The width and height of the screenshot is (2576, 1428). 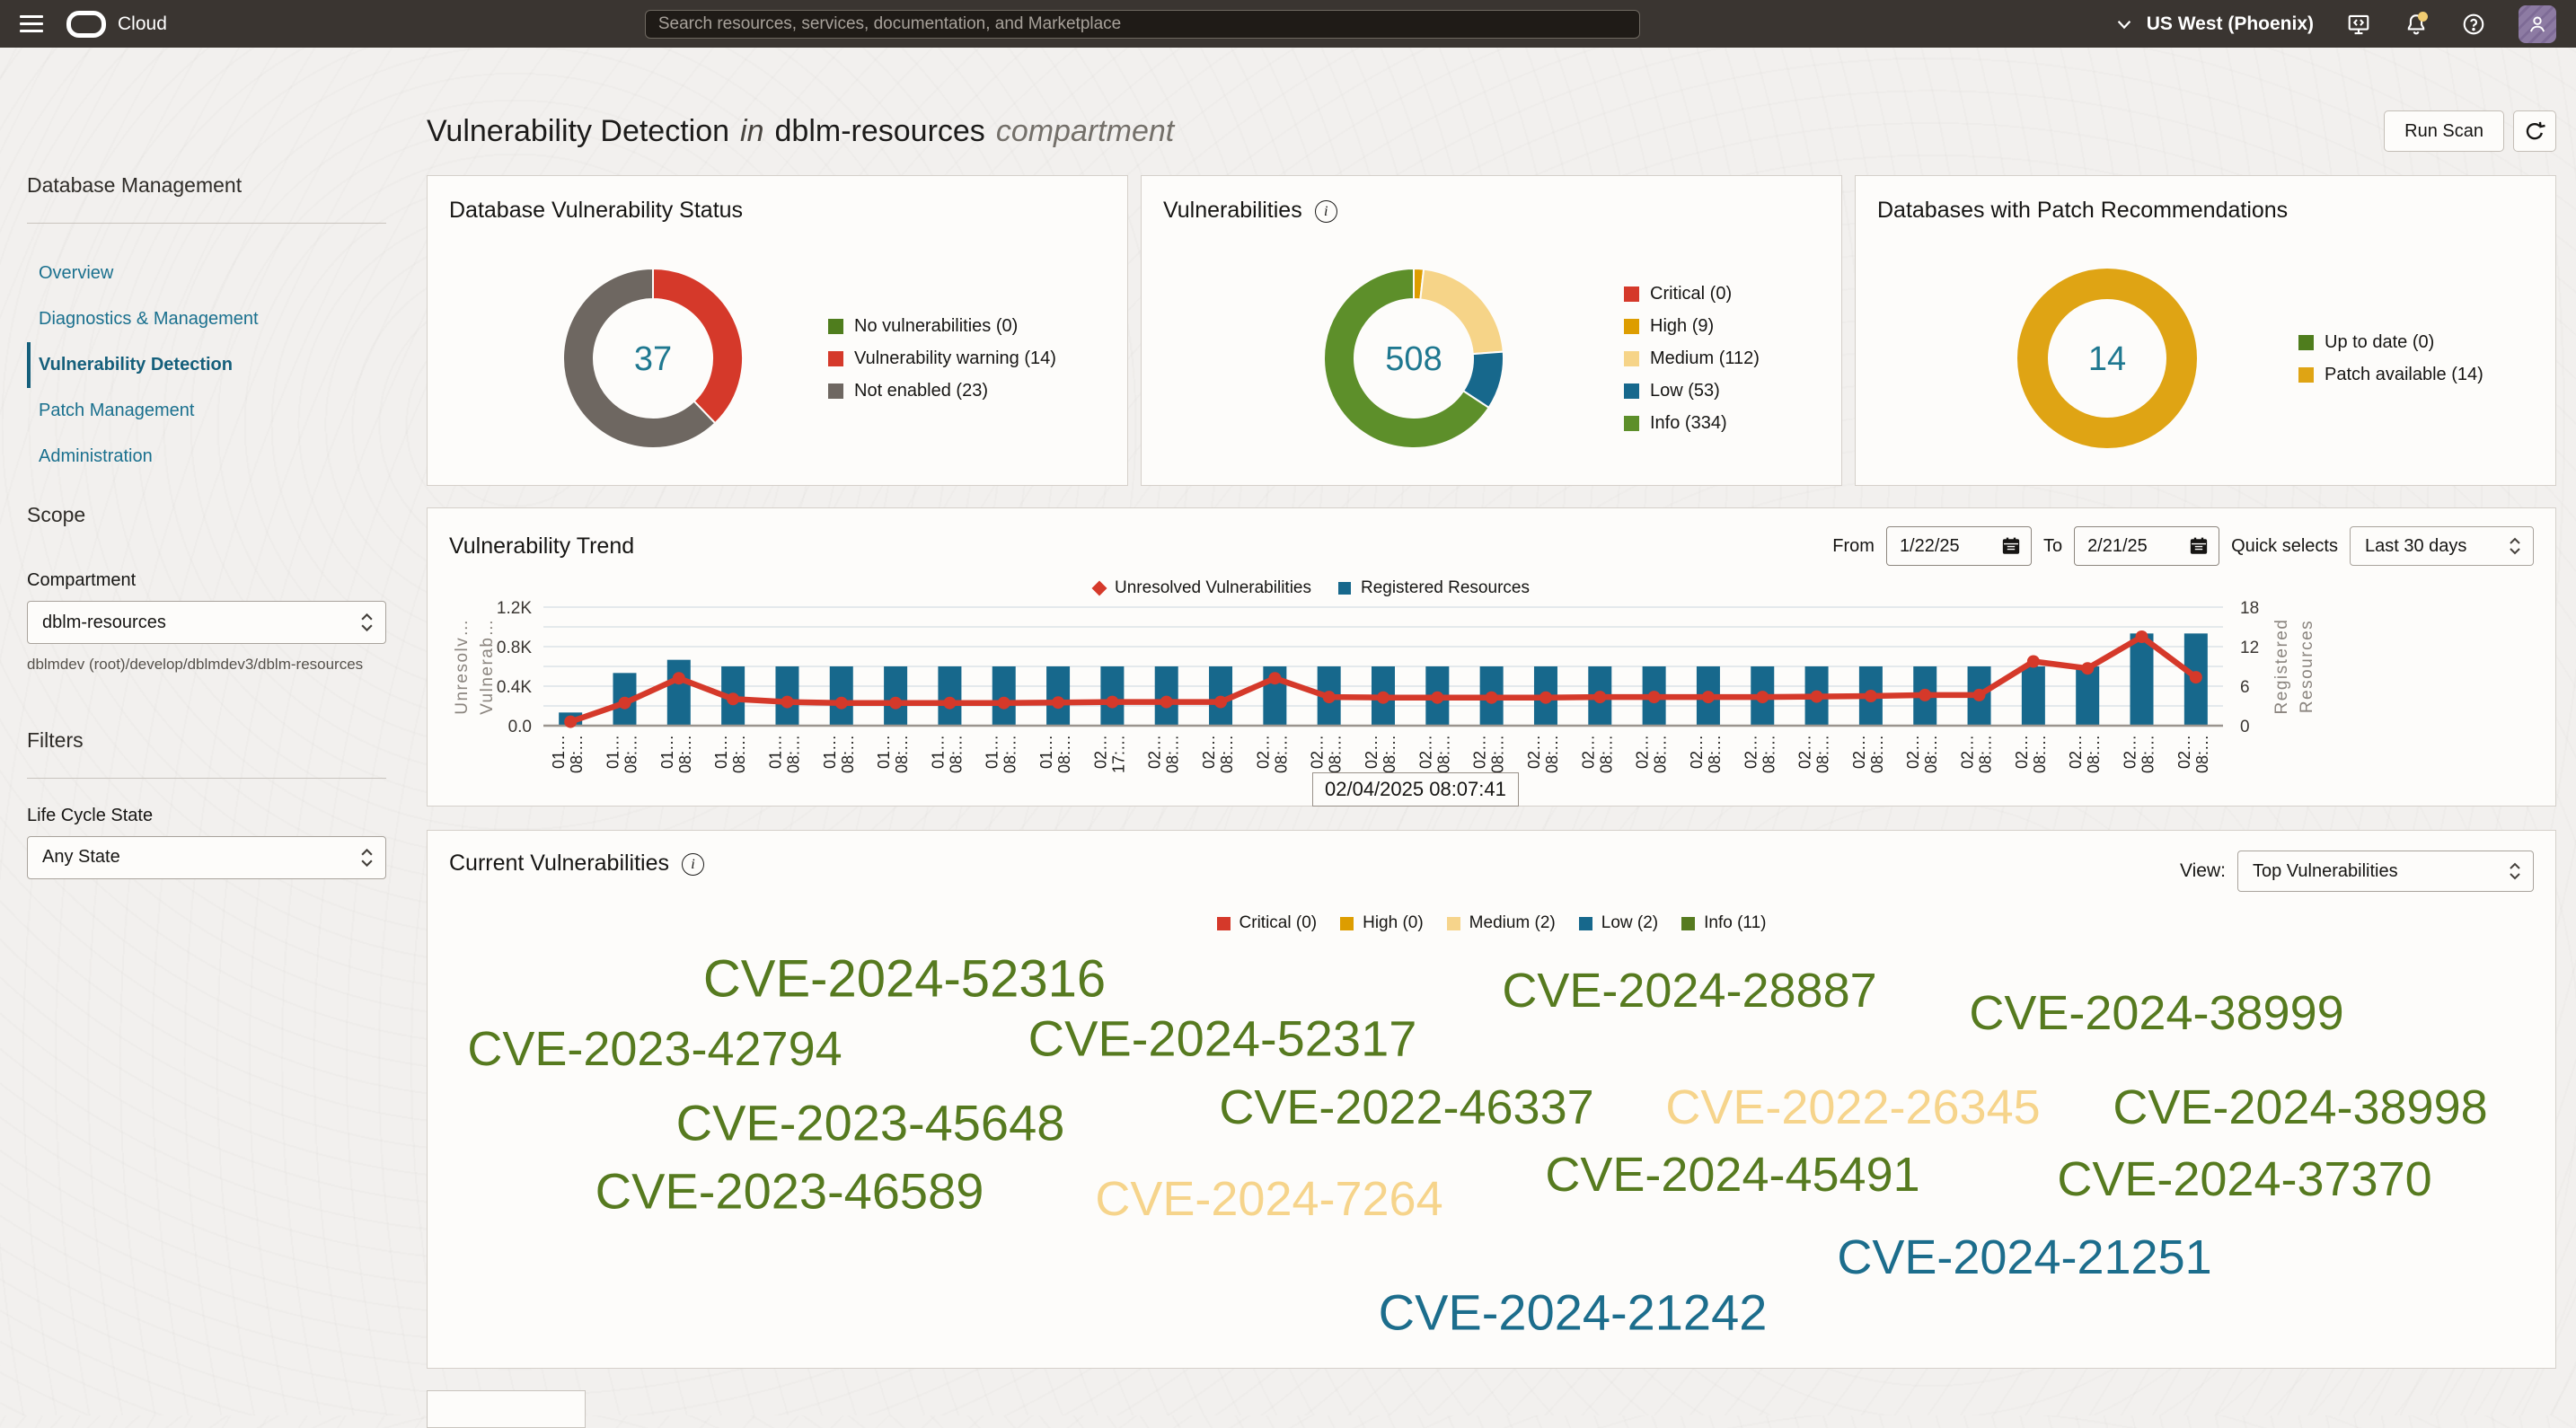 What do you see at coordinates (2117, 546) in the screenshot?
I see `to-date-value: 2/21/25` at bounding box center [2117, 546].